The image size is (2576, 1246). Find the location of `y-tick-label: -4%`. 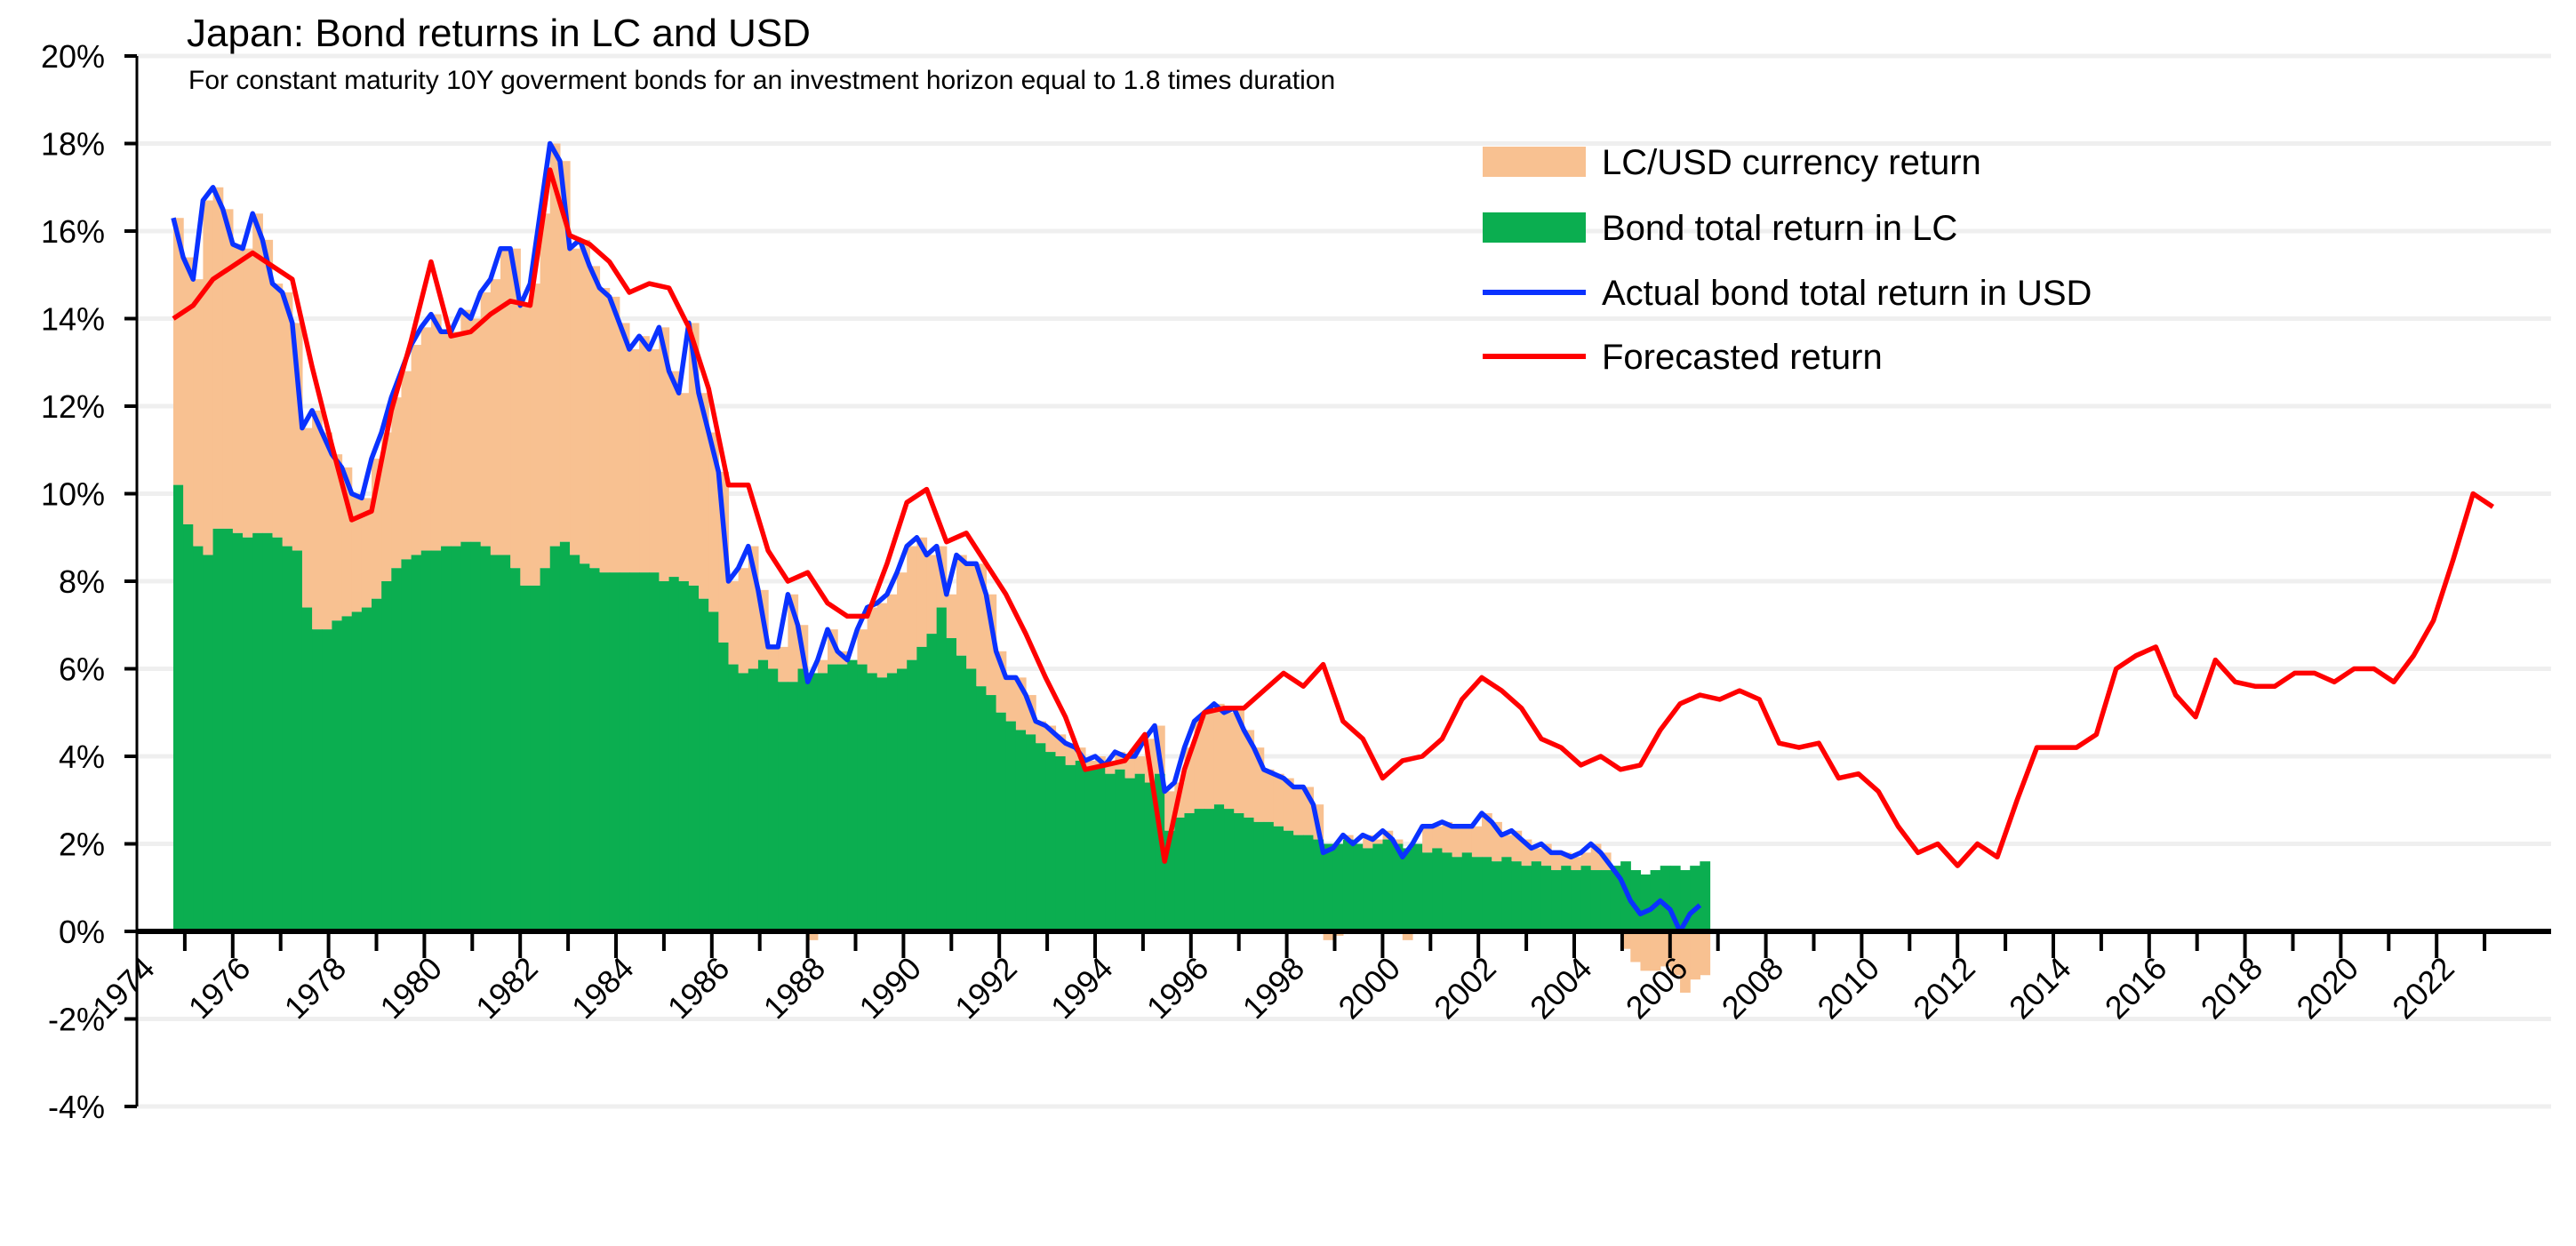

y-tick-label: -4% is located at coordinates (76, 1107).